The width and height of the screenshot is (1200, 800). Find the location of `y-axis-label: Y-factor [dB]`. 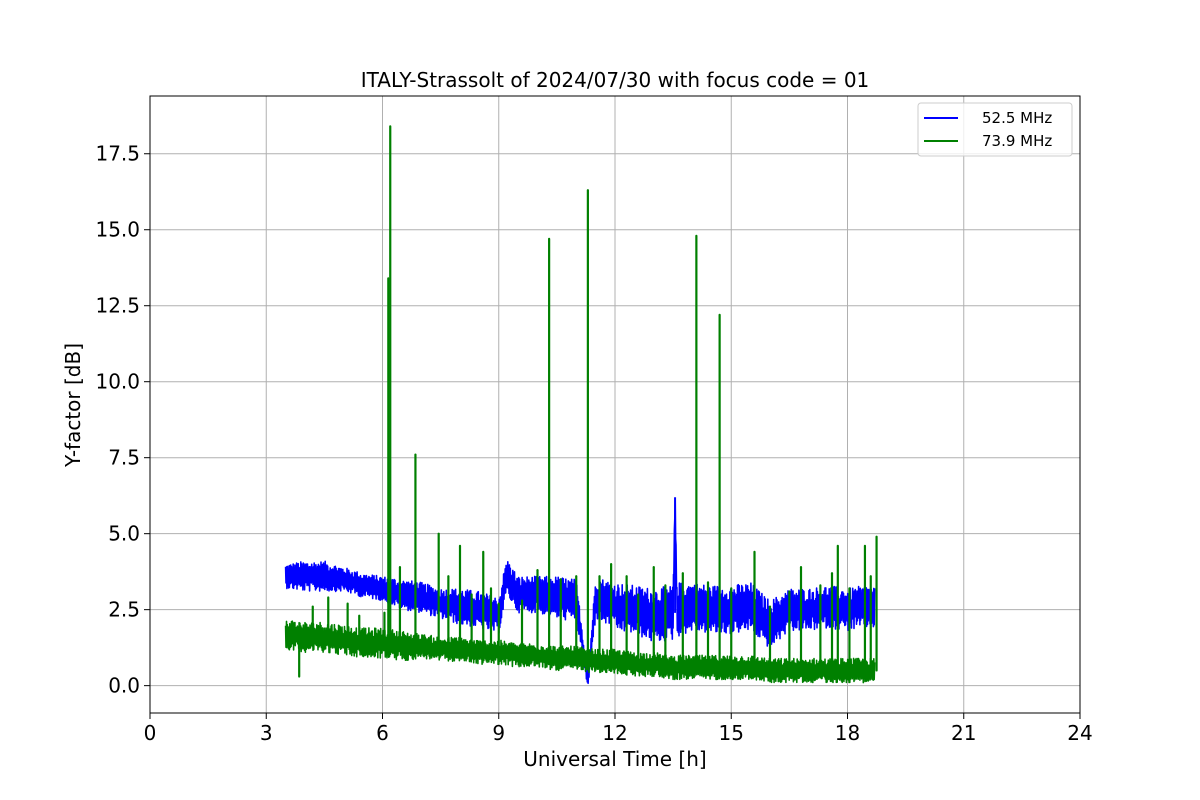

y-axis-label: Y-factor [dB] is located at coordinates (73, 405).